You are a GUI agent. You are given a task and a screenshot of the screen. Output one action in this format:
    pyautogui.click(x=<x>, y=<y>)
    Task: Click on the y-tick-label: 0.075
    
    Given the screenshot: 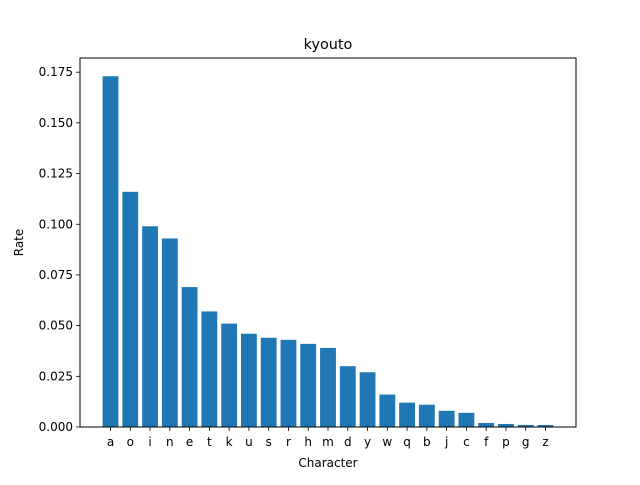 What is the action you would take?
    pyautogui.click(x=56, y=275)
    